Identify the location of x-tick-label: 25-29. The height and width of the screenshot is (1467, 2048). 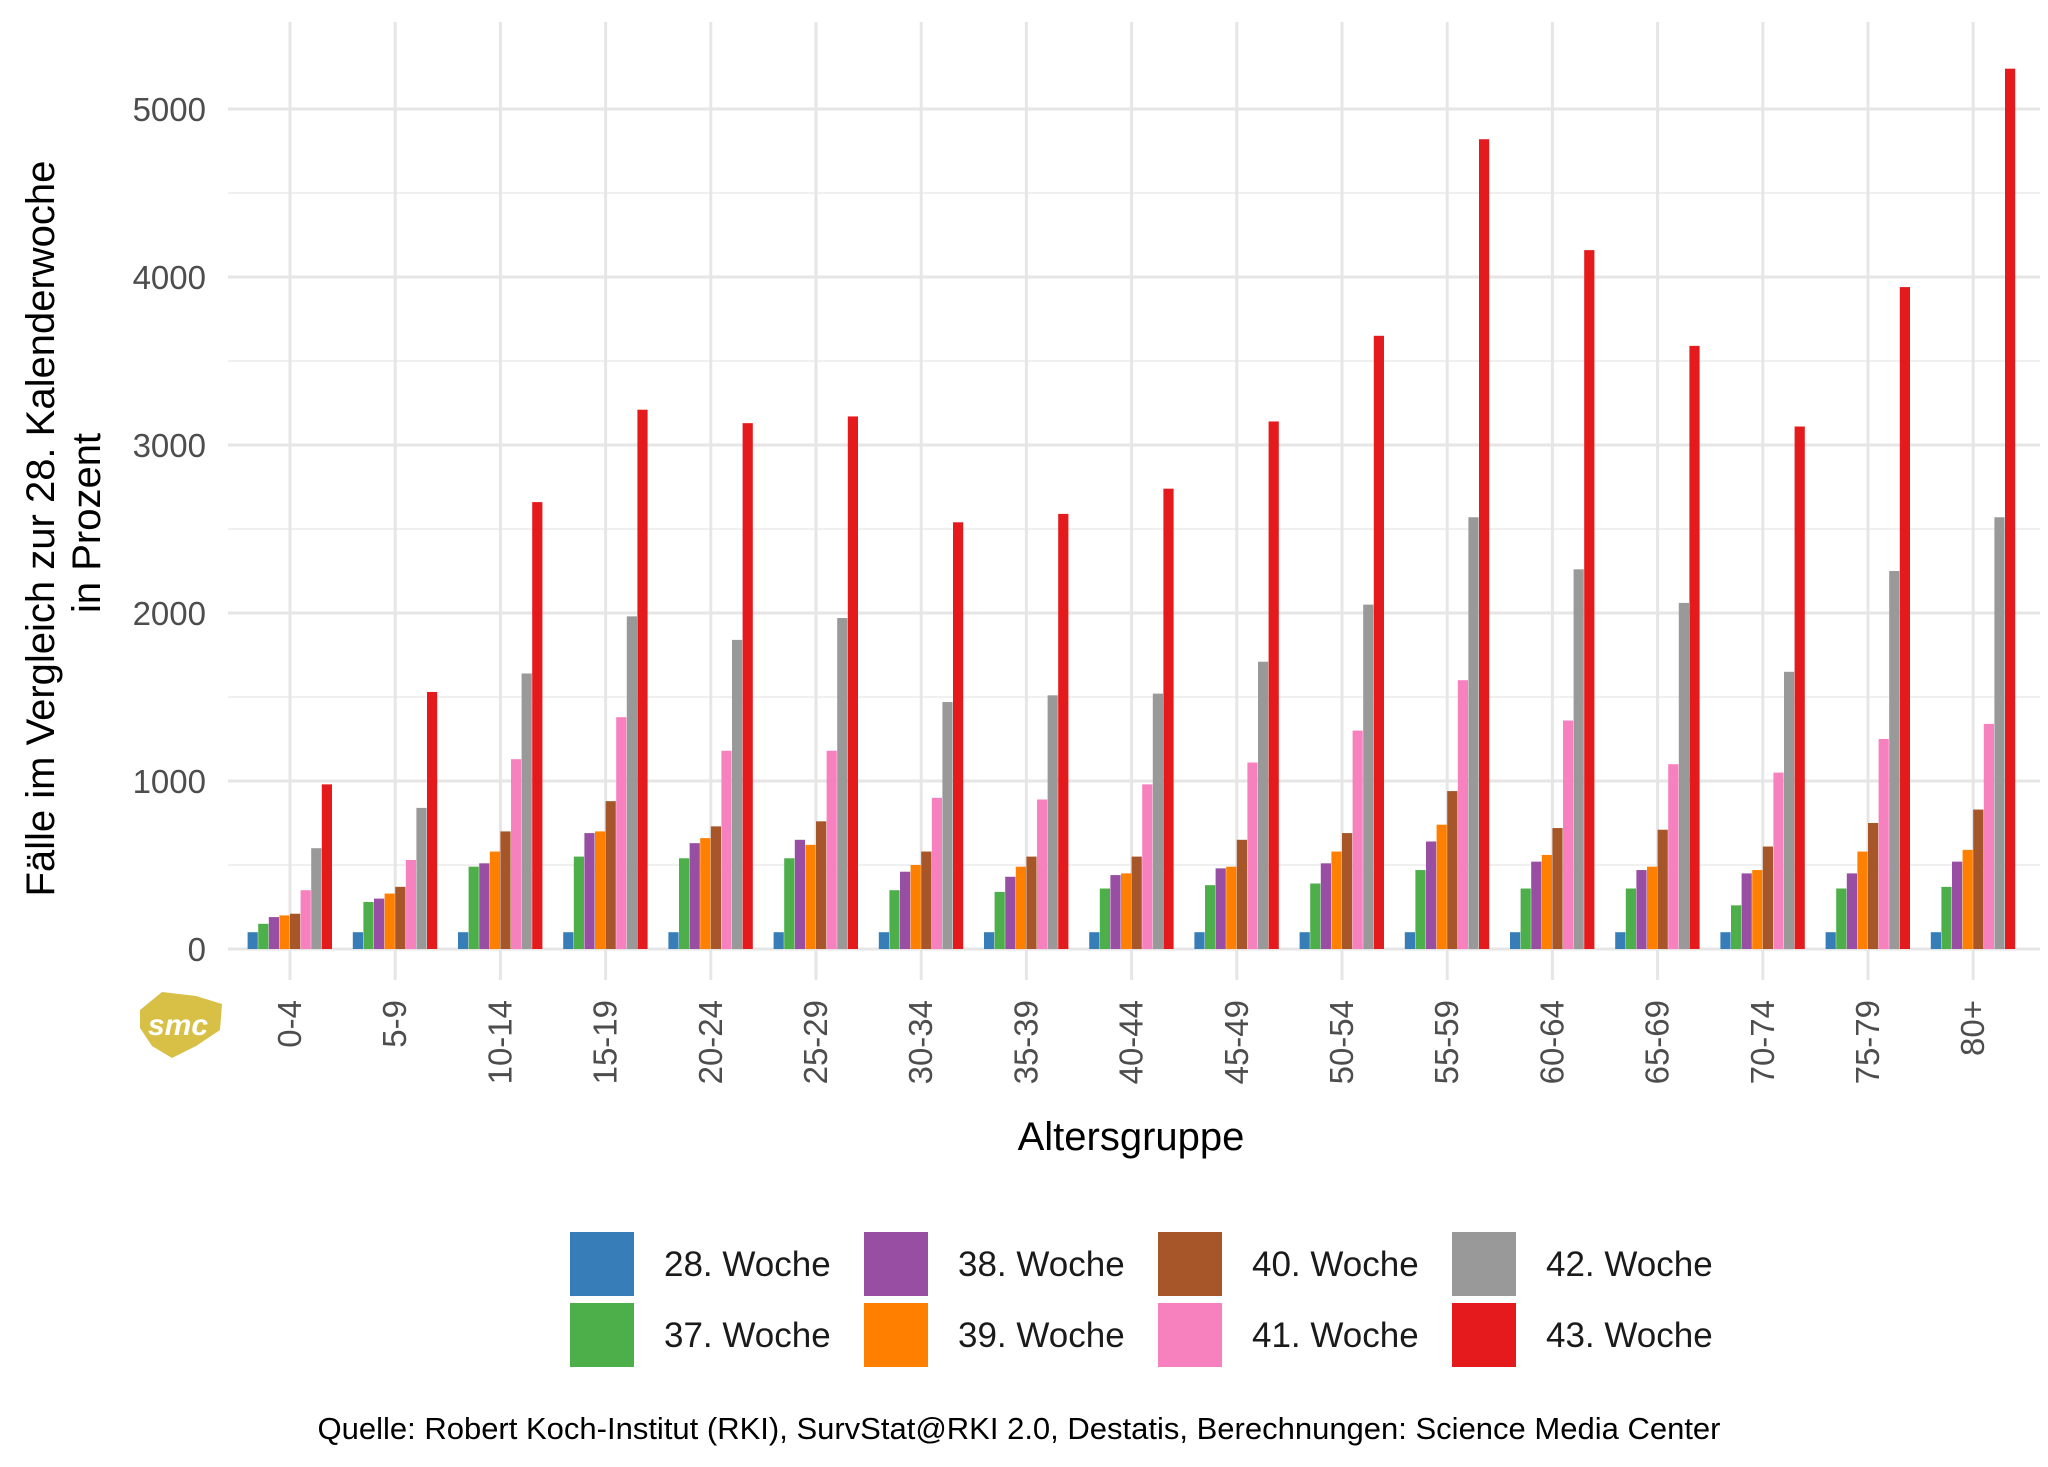
(815, 1042).